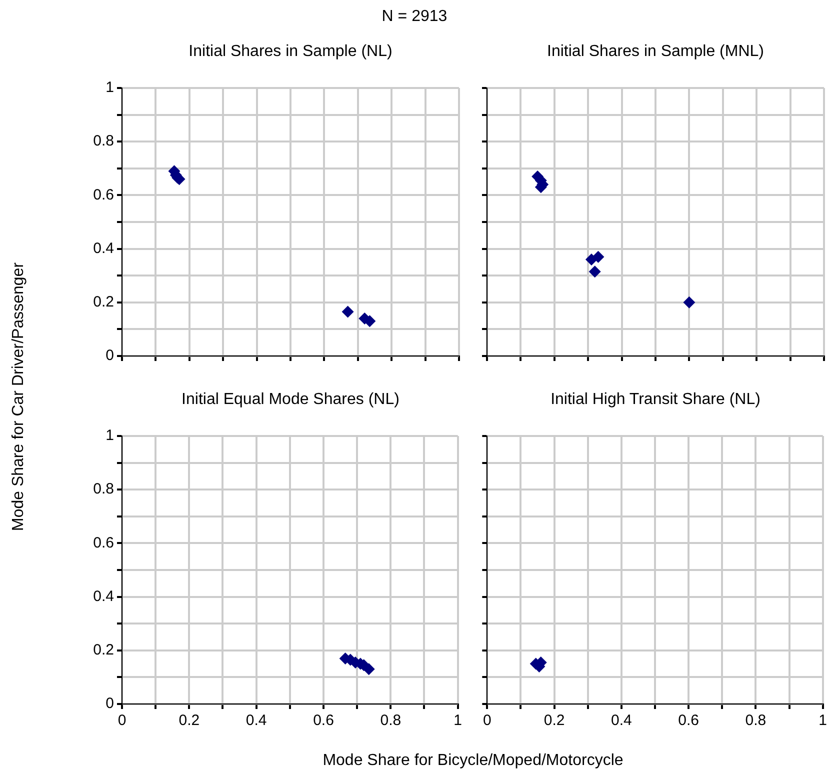 The height and width of the screenshot is (780, 829). Describe the element at coordinates (473, 761) in the screenshot. I see `x-axis-title: Mode Share for Bicycle/Moped/Motorcycle` at that location.